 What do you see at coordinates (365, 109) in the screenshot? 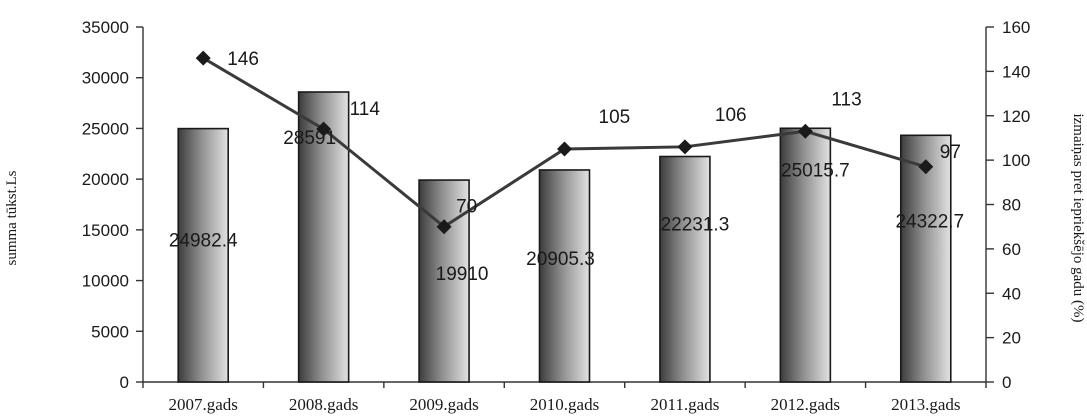
I see `line-value-label: 114` at bounding box center [365, 109].